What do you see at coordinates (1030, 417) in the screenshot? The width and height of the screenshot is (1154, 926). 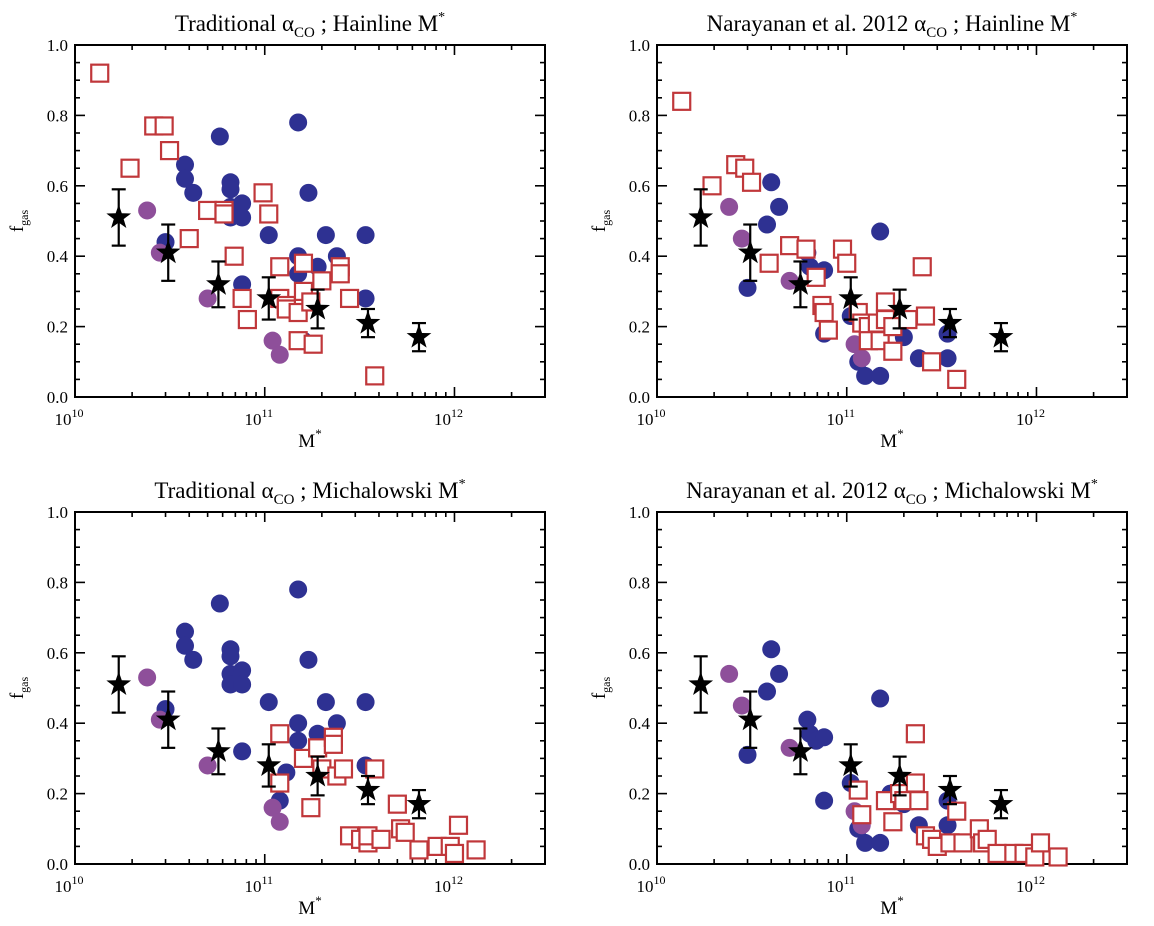 I see `x-tick-label: 1012` at bounding box center [1030, 417].